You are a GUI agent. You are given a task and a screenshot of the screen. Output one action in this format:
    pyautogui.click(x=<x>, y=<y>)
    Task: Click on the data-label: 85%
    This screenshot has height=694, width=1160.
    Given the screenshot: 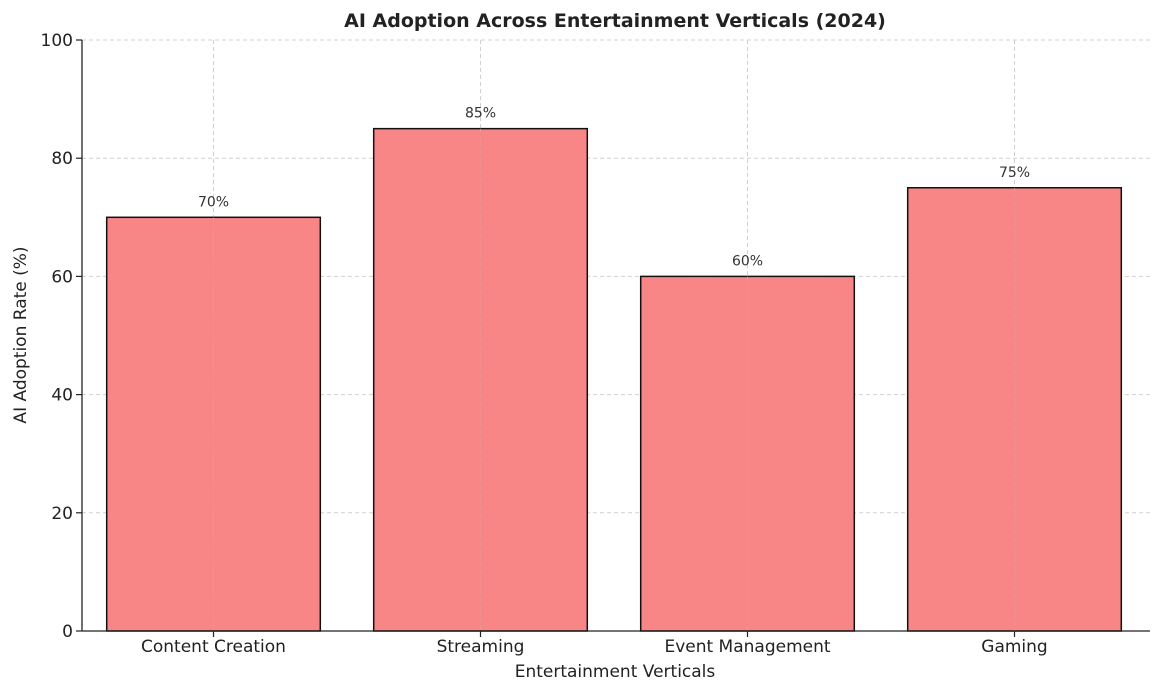 What is the action you would take?
    pyautogui.click(x=480, y=114)
    